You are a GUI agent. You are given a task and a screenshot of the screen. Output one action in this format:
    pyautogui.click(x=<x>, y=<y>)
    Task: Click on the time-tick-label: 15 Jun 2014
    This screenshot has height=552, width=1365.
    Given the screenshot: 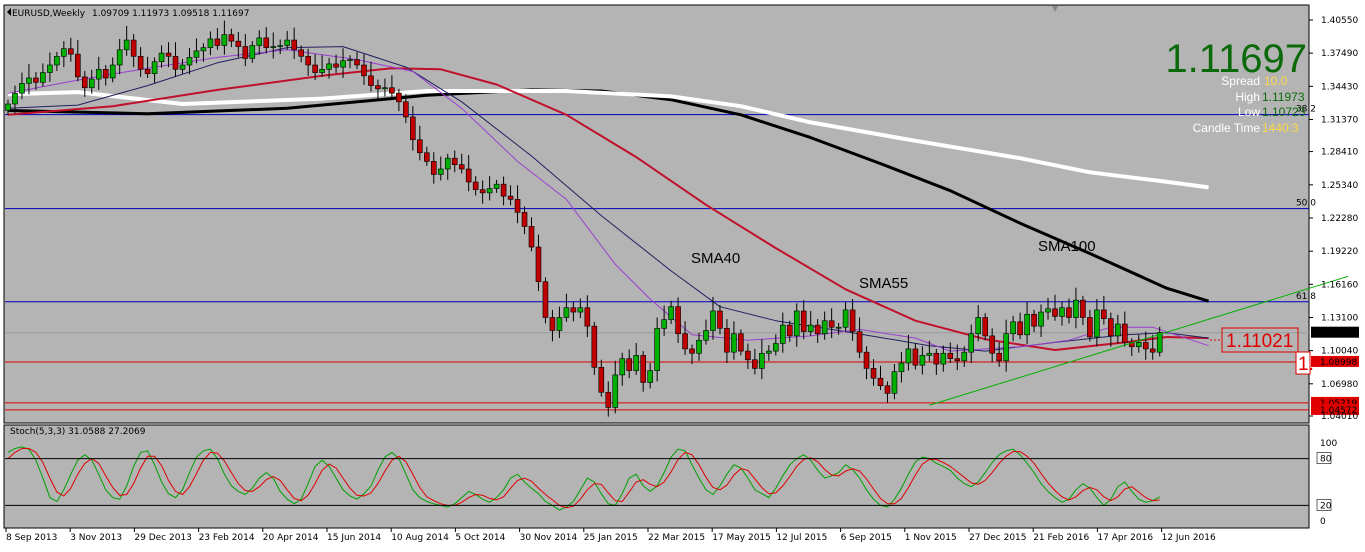 What is the action you would take?
    pyautogui.click(x=354, y=538)
    